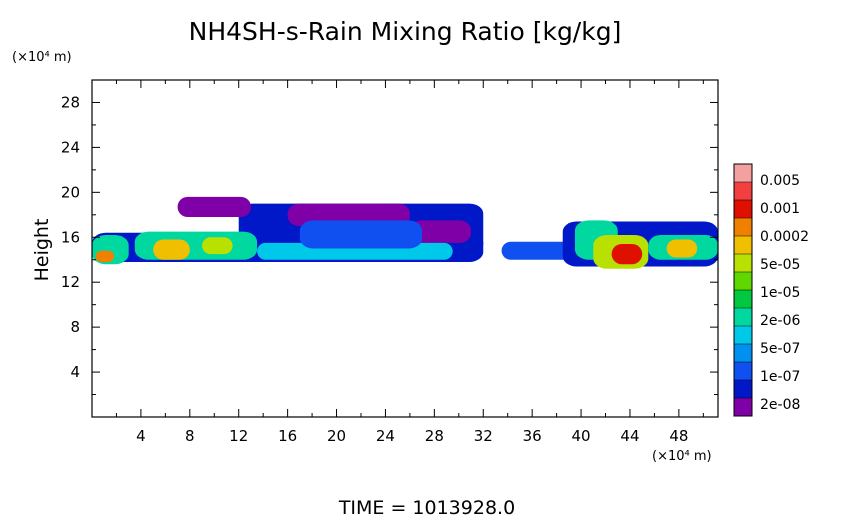  I want to click on y-tick-label-16: 16, so click(70, 237).